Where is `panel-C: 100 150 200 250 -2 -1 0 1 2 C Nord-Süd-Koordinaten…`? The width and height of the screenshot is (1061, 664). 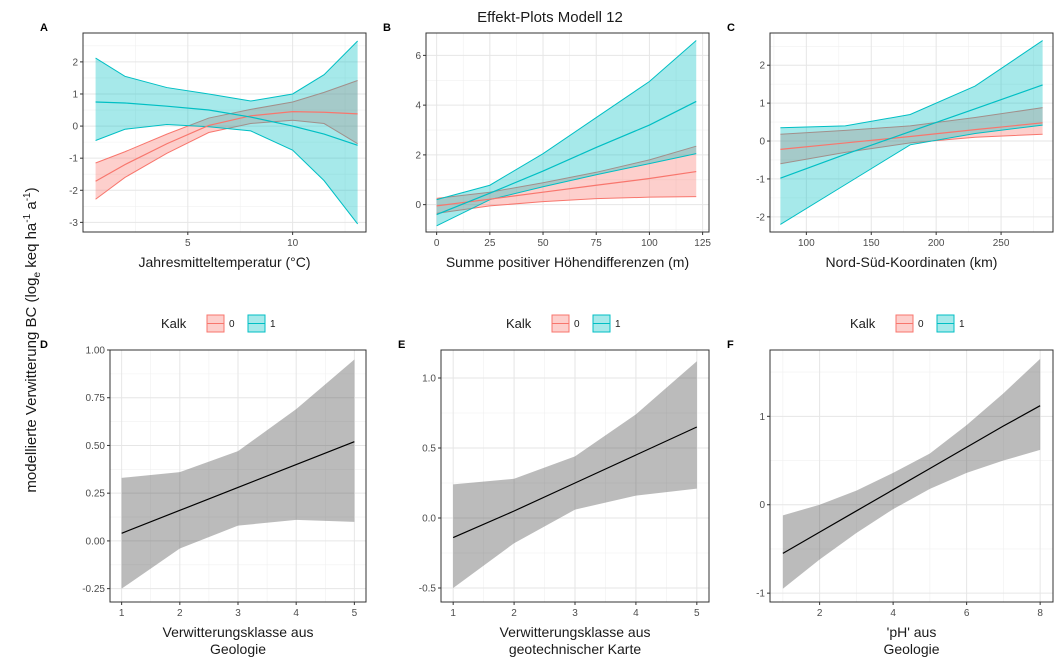 panel-C: 100 150 200 250 -2 -1 0 1 2 C Nord-Süd-Koordinaten… is located at coordinates (890, 146).